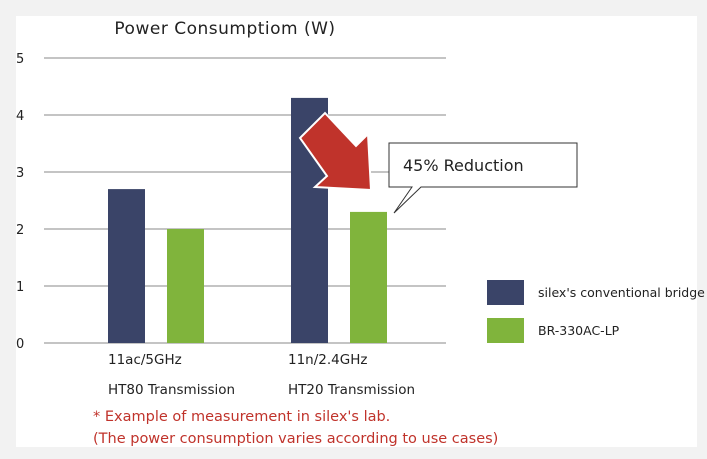  What do you see at coordinates (20, 287) in the screenshot?
I see `y-tick-label: 1` at bounding box center [20, 287].